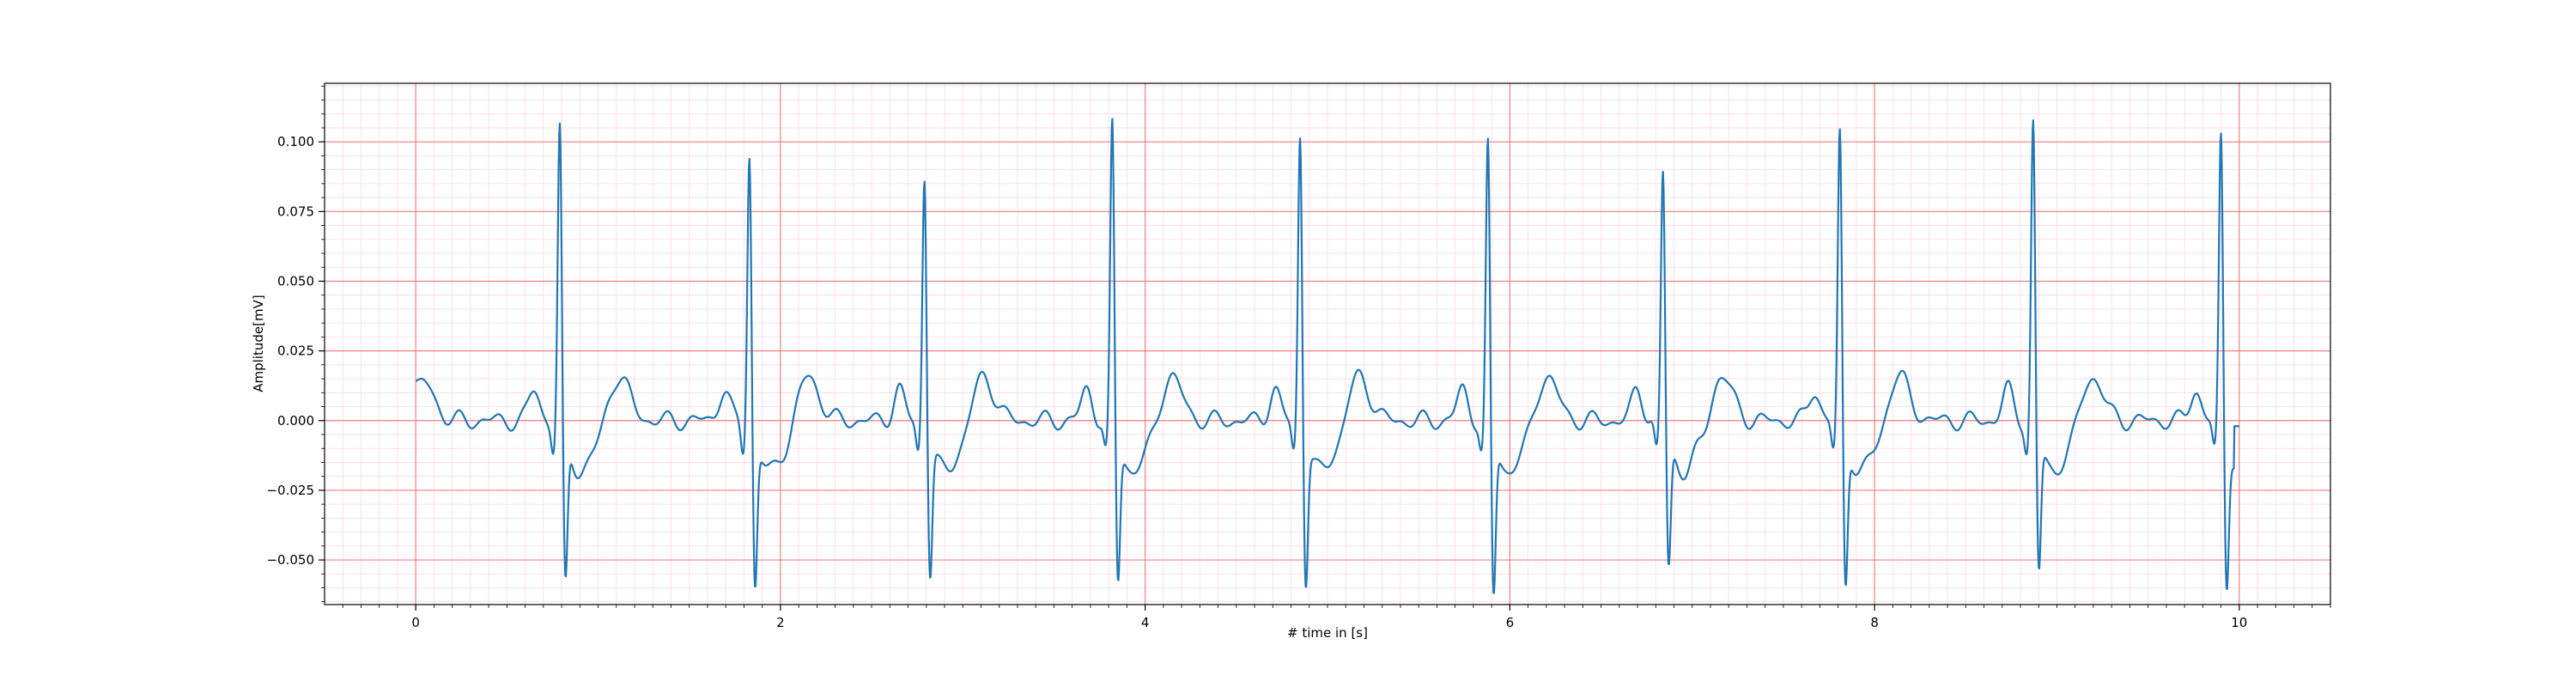 The width and height of the screenshot is (2576, 687). What do you see at coordinates (1874, 622) in the screenshot?
I see `x-tick-label: 8` at bounding box center [1874, 622].